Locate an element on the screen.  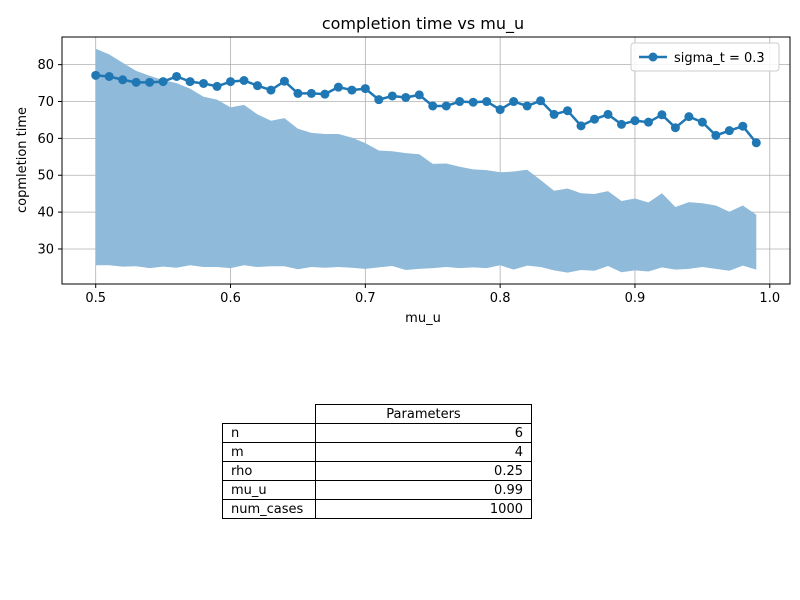
x-tick-label: 1.0 is located at coordinates (769, 298).